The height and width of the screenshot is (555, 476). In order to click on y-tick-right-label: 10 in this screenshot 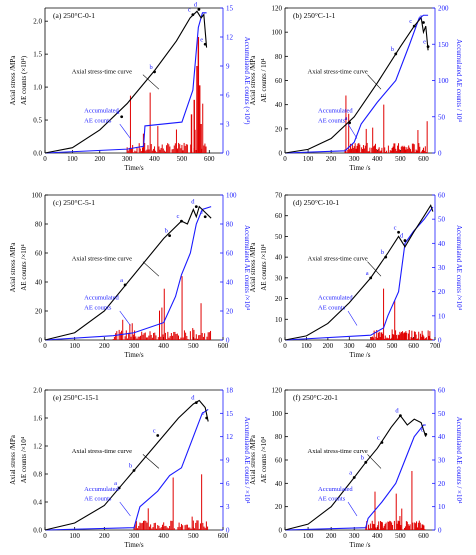, I will do `click(442, 507)`.